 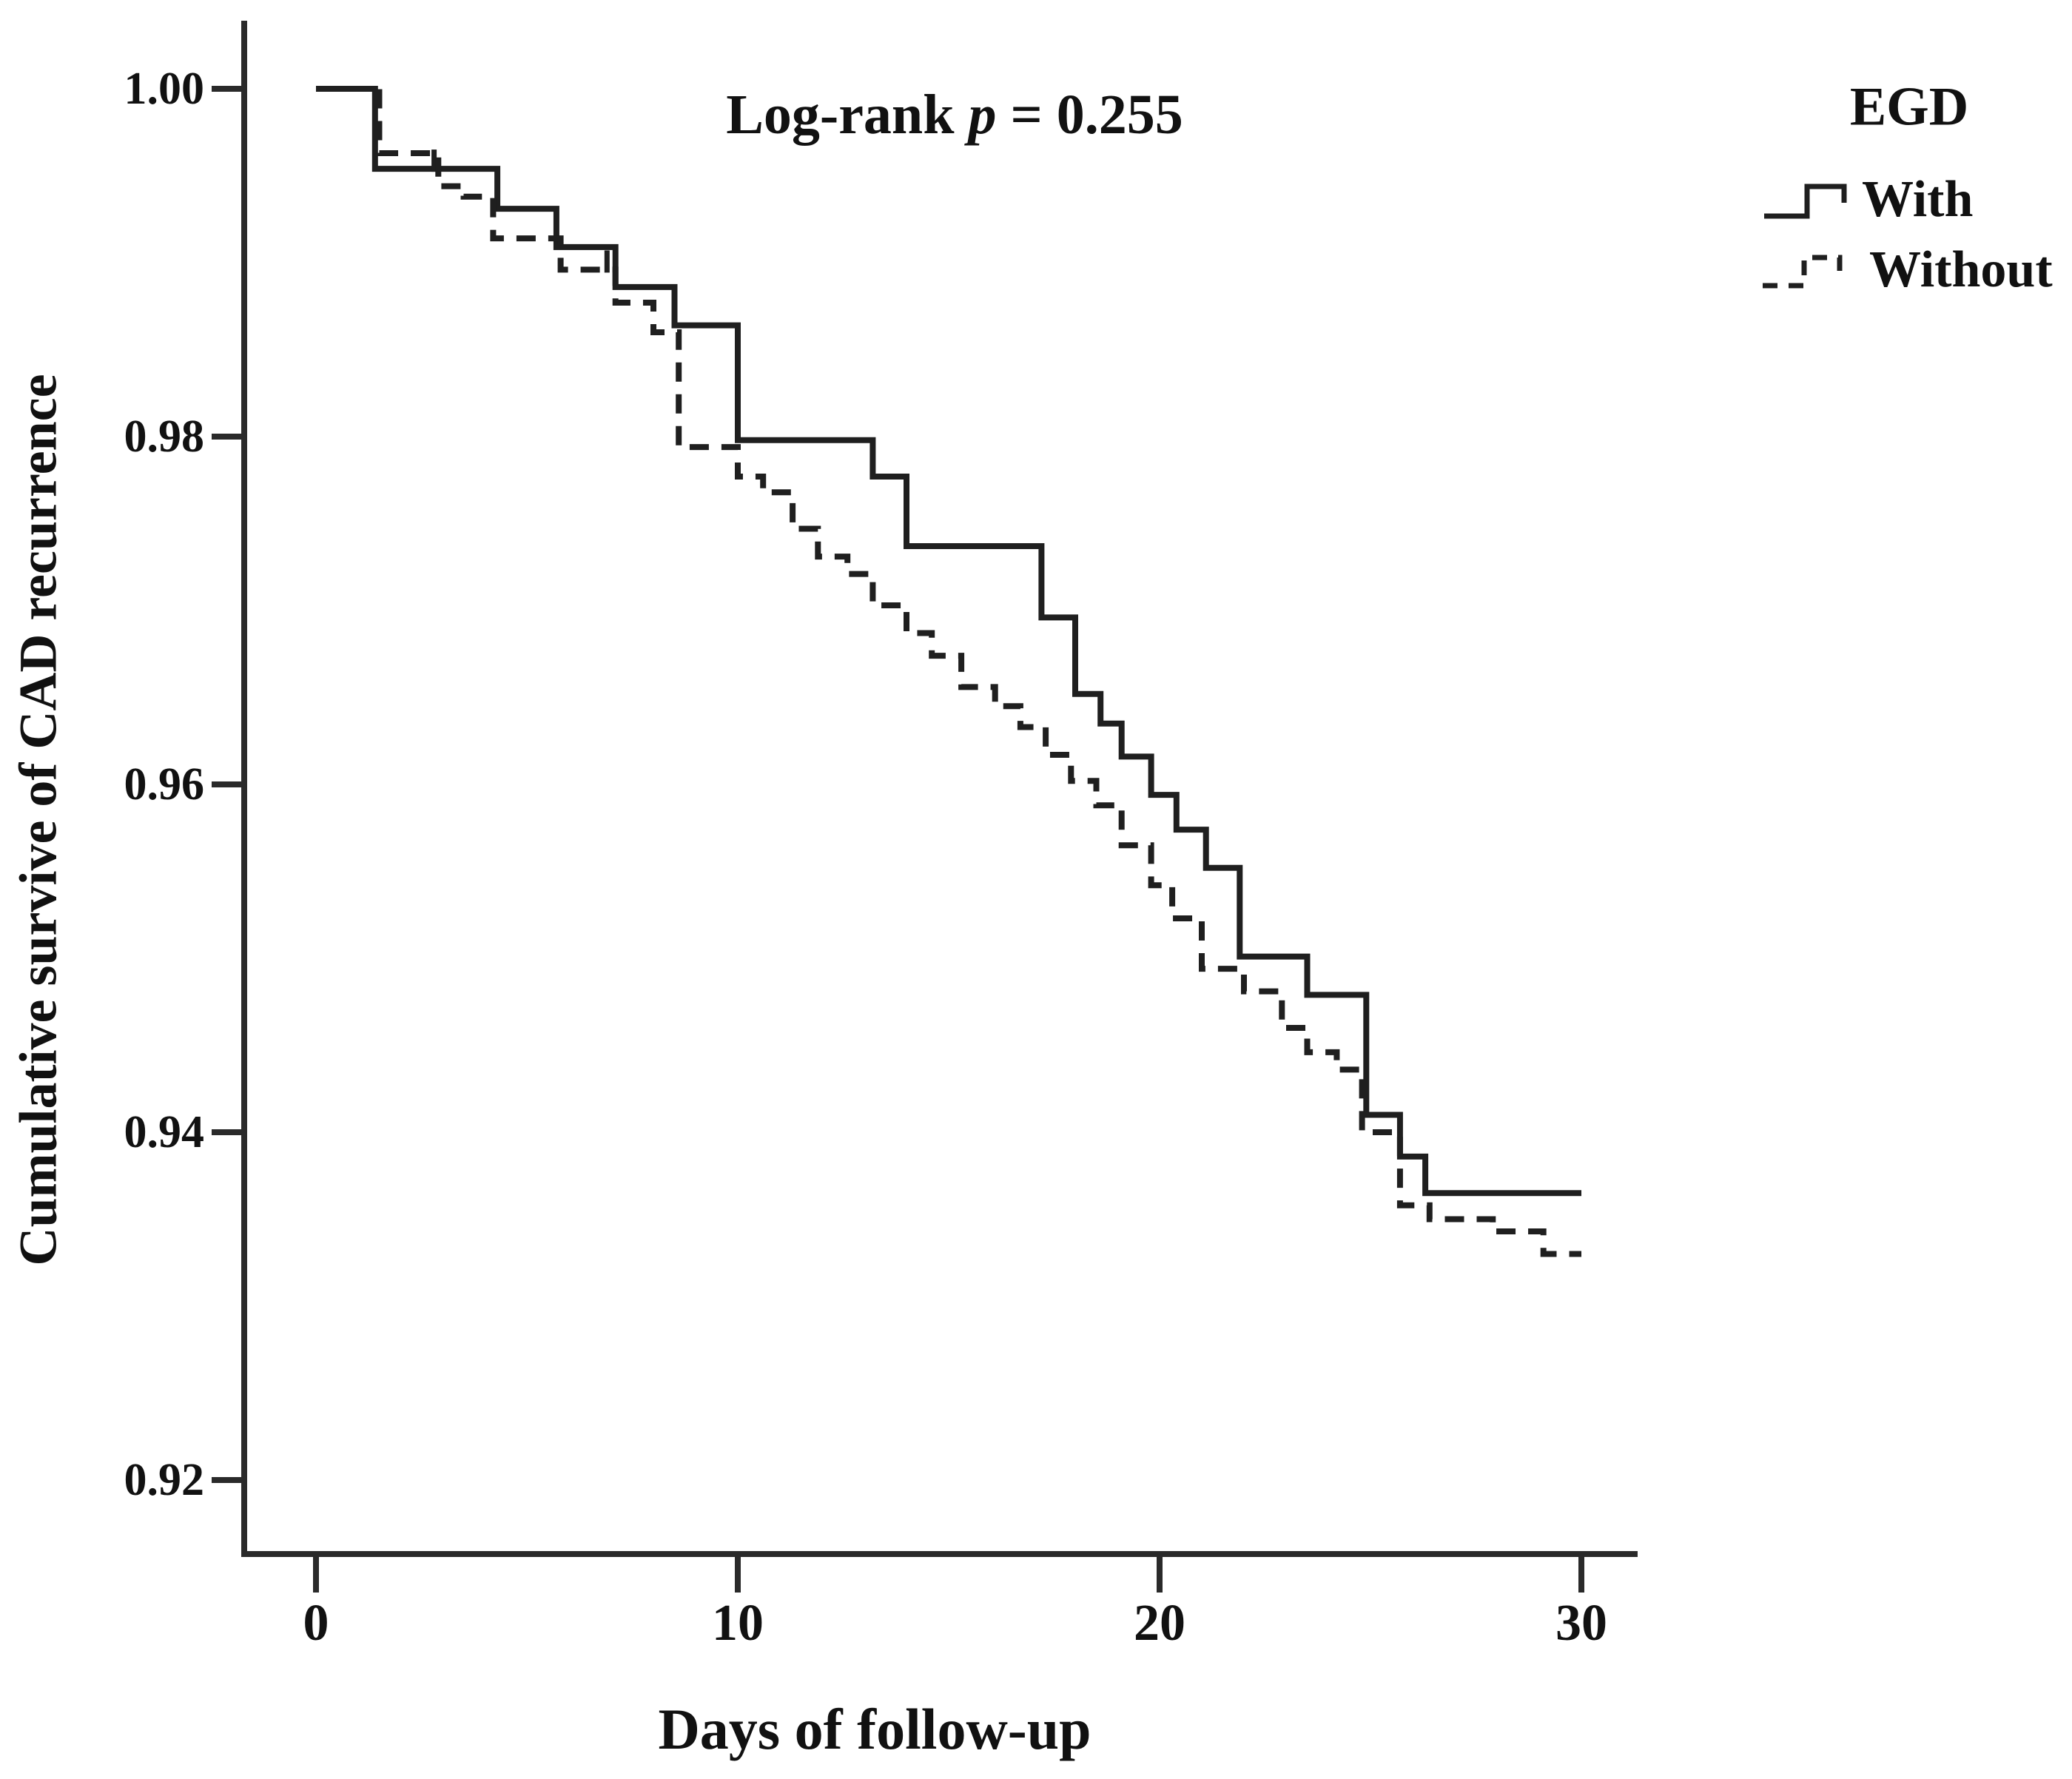 What do you see at coordinates (1918, 200) in the screenshot?
I see `legend-label-with: With` at bounding box center [1918, 200].